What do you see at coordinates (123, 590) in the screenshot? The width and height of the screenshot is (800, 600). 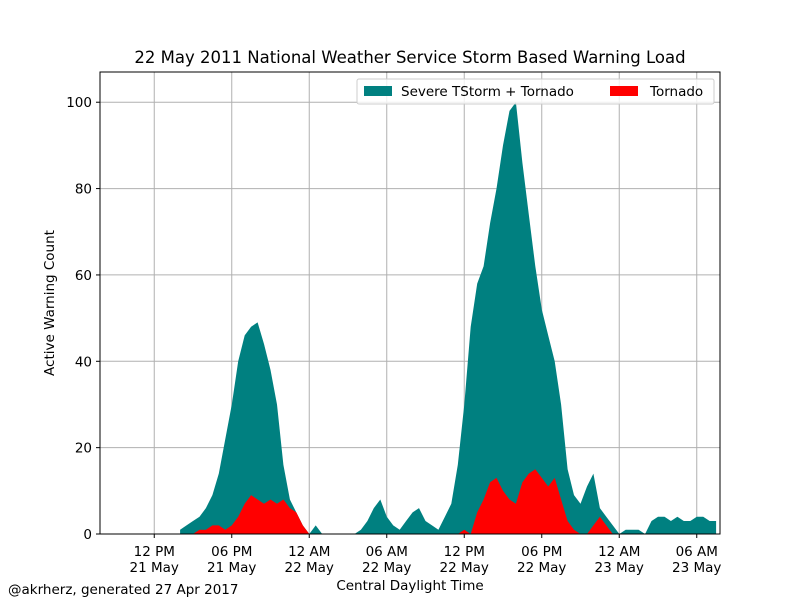 I see `credit-text: @akrherz, generated 27 Apr 2017` at bounding box center [123, 590].